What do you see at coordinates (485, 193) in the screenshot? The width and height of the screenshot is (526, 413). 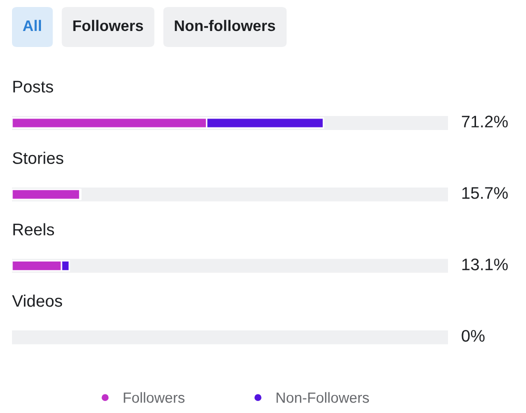 I see `text: 15.7%` at bounding box center [485, 193].